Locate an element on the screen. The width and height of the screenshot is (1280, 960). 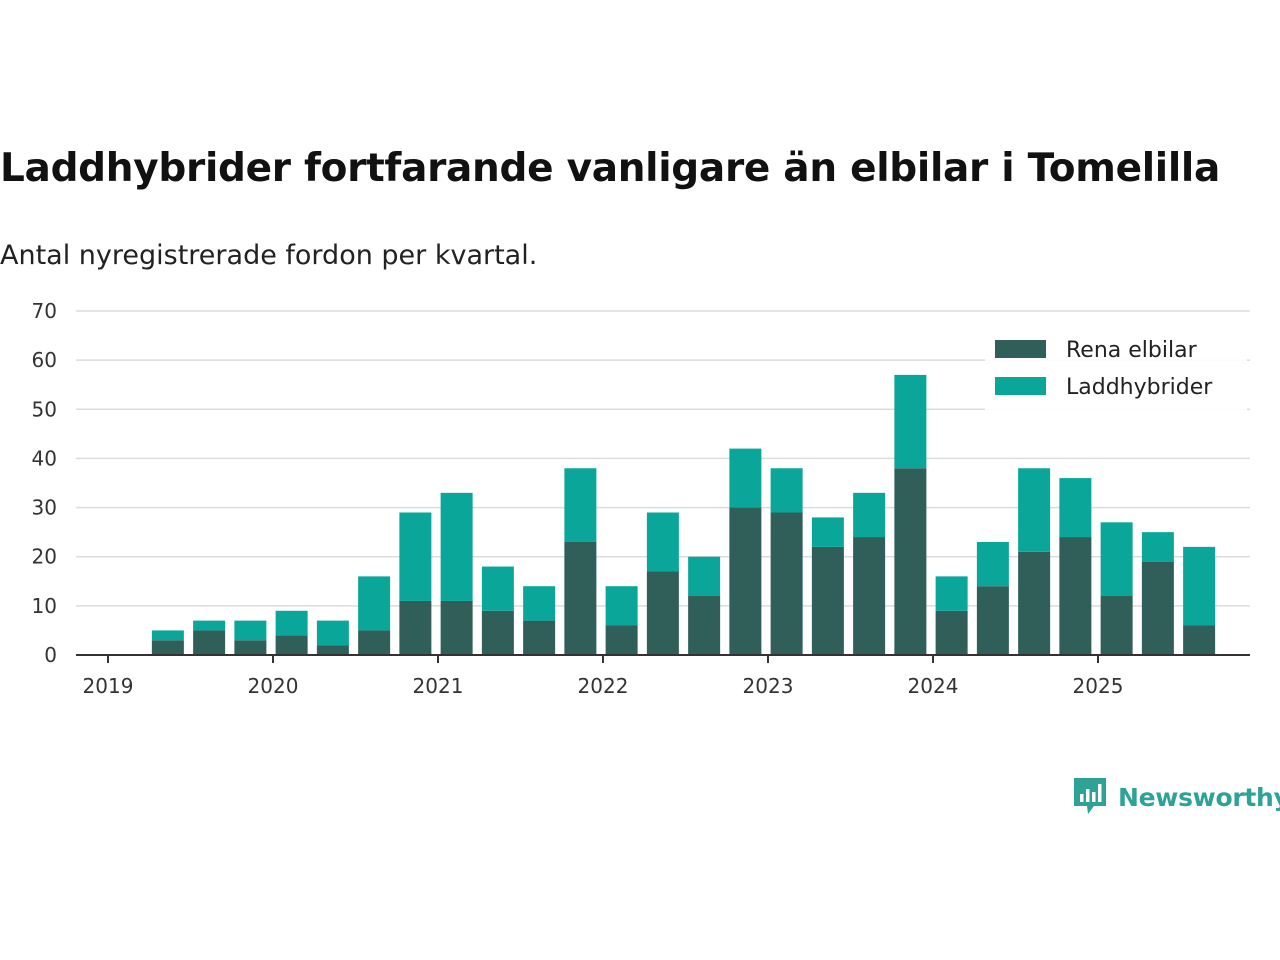
x-tick-label: 2025 is located at coordinates (1098, 686).